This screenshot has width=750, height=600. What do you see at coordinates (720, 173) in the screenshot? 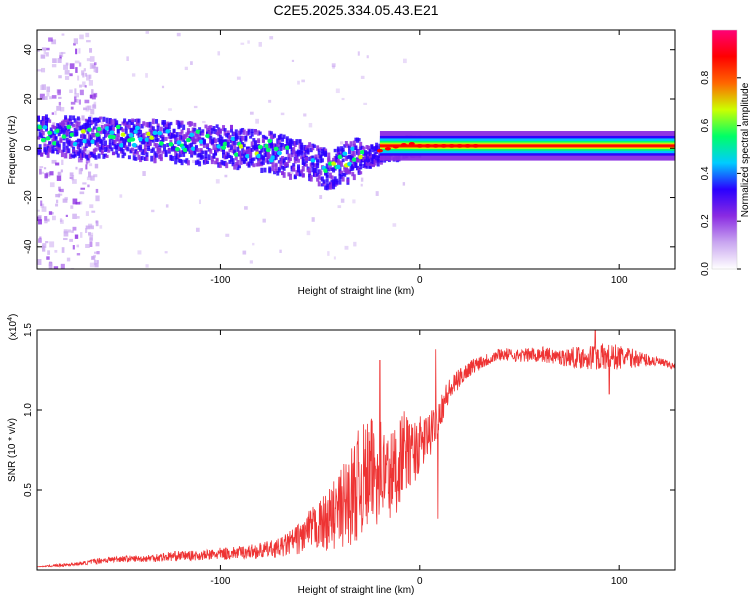
I see `colorbar-ticks: 0.0 0.2 0.4 0.6 0.8` at bounding box center [720, 173].